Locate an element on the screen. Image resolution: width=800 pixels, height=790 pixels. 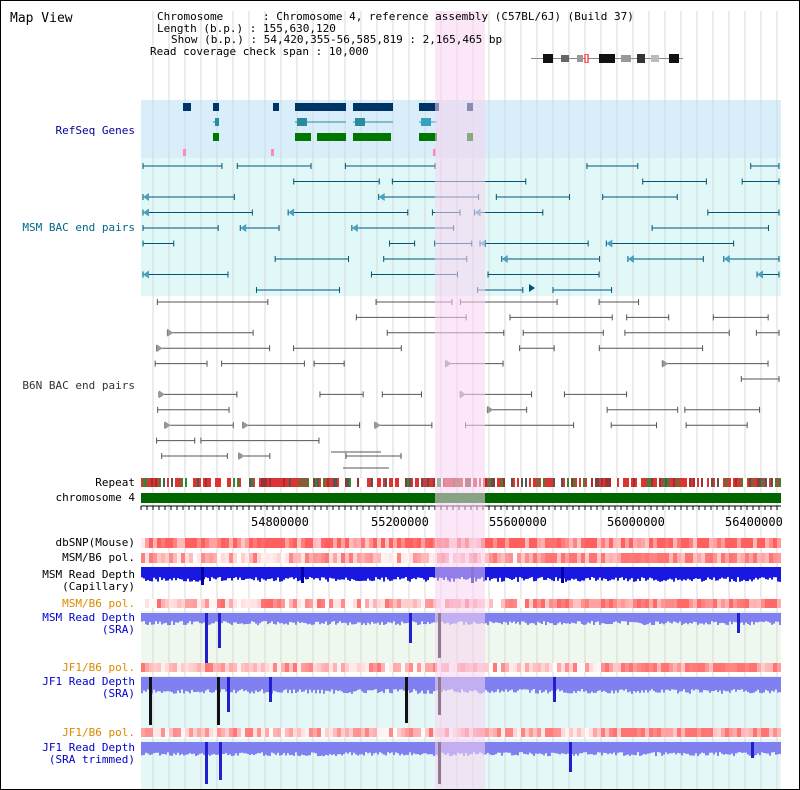
track-label-msm-bac: MSM BAC end pairs is located at coordinates (78, 227).